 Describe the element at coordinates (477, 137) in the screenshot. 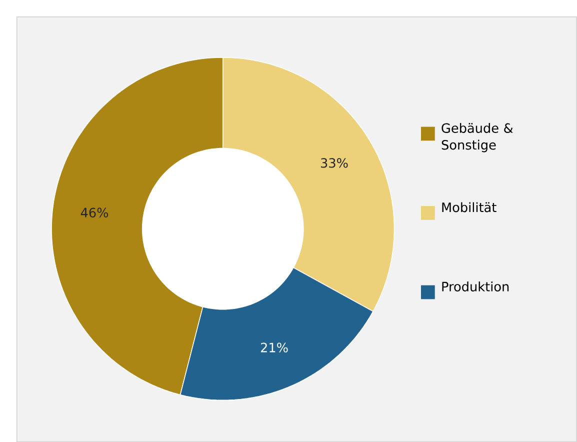

I see `legend-label: Gebäude & Sonstige` at that location.